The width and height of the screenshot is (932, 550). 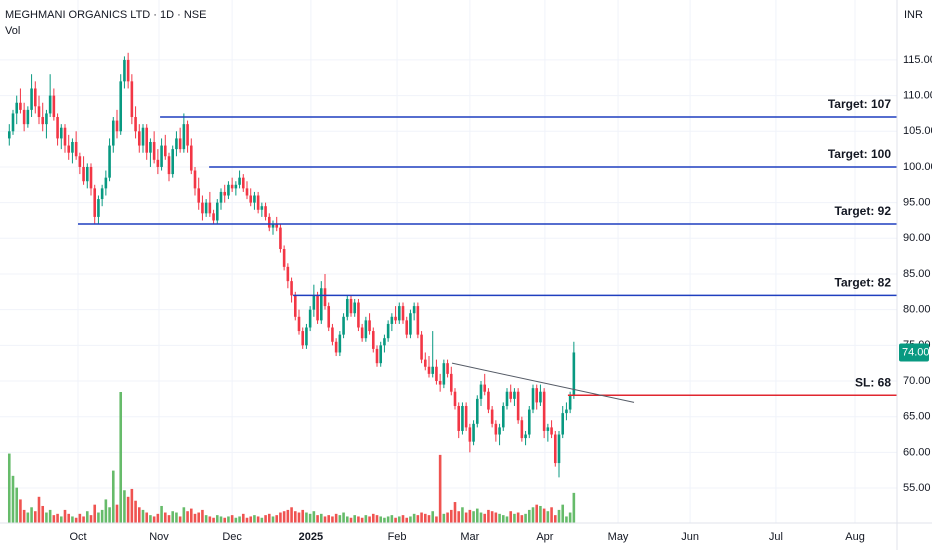 I want to click on x-tick-label: Dec, so click(x=232, y=537).